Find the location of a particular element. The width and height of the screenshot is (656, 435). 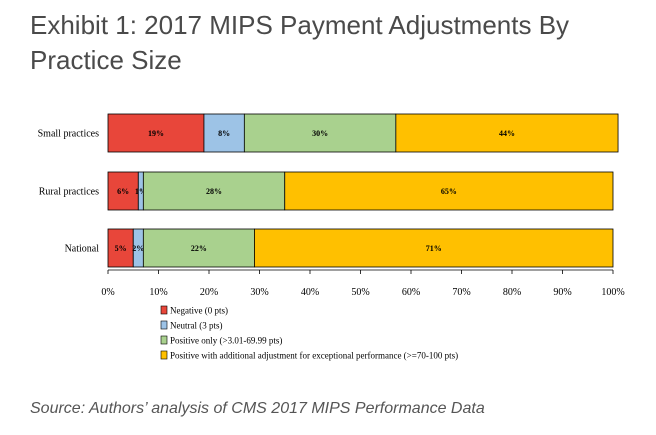

data-label: 44% is located at coordinates (507, 133).